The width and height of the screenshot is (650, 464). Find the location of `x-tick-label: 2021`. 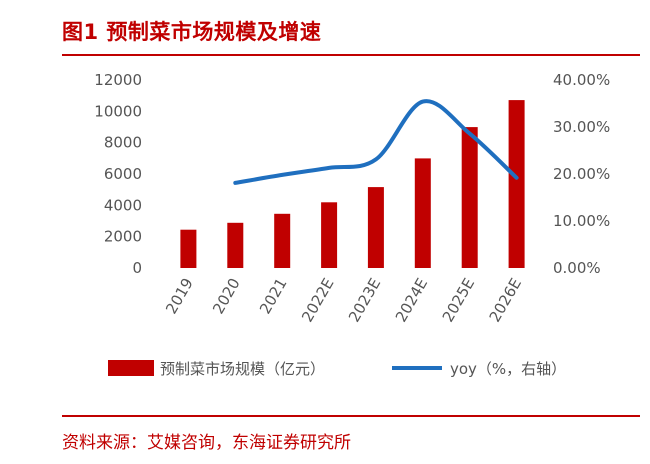

x-tick-label: 2021 is located at coordinates (273, 296).